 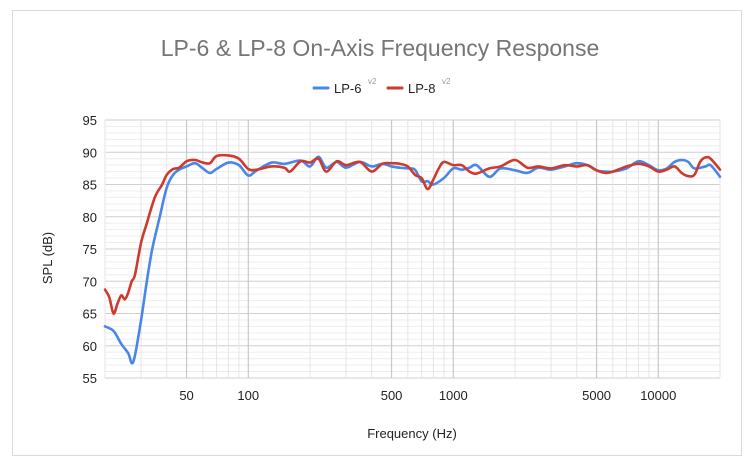 I want to click on x-tick-label: 10000, so click(x=658, y=395).